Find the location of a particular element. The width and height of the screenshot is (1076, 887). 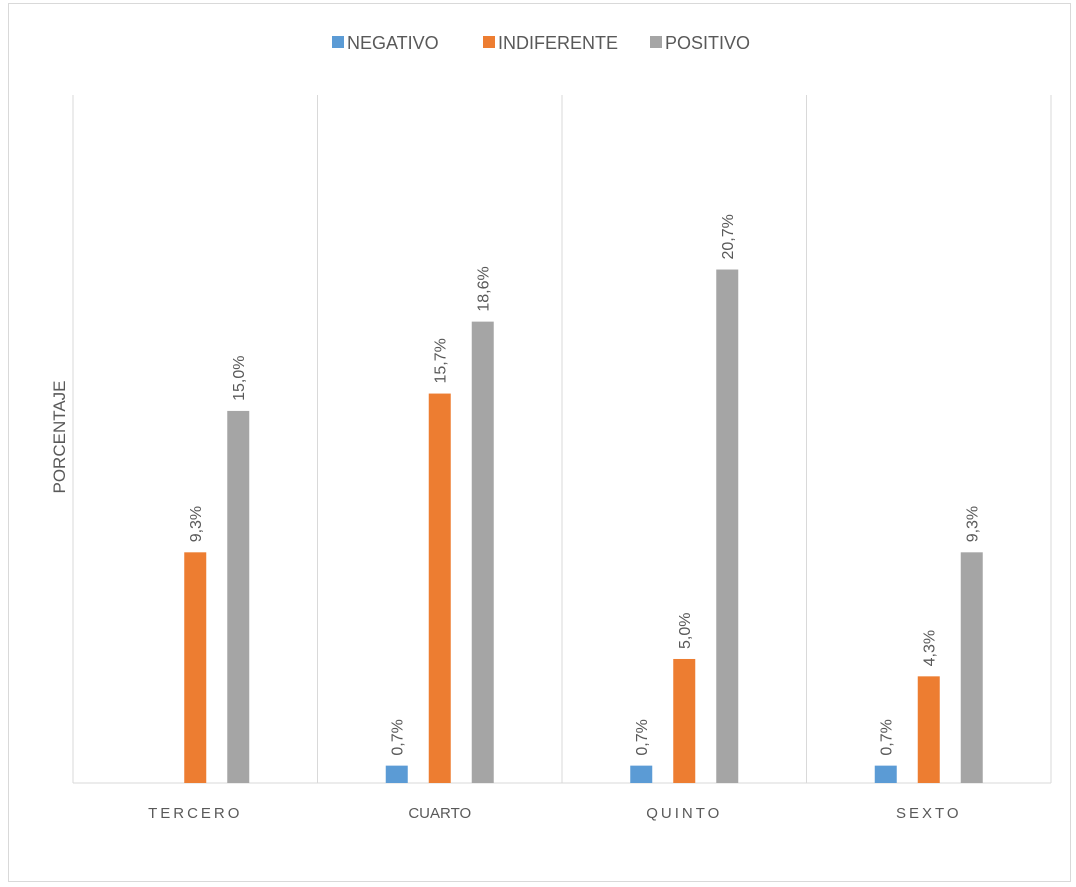

bar-positivo-quinto is located at coordinates (727, 526).